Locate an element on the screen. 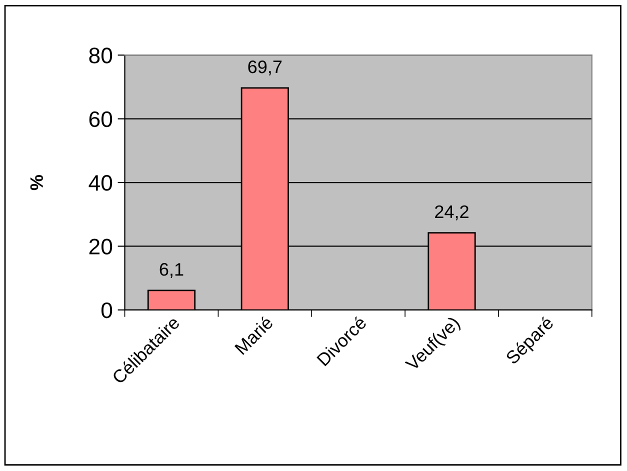 The height and width of the screenshot is (471, 627). y-axis-title: % is located at coordinates (36, 182).